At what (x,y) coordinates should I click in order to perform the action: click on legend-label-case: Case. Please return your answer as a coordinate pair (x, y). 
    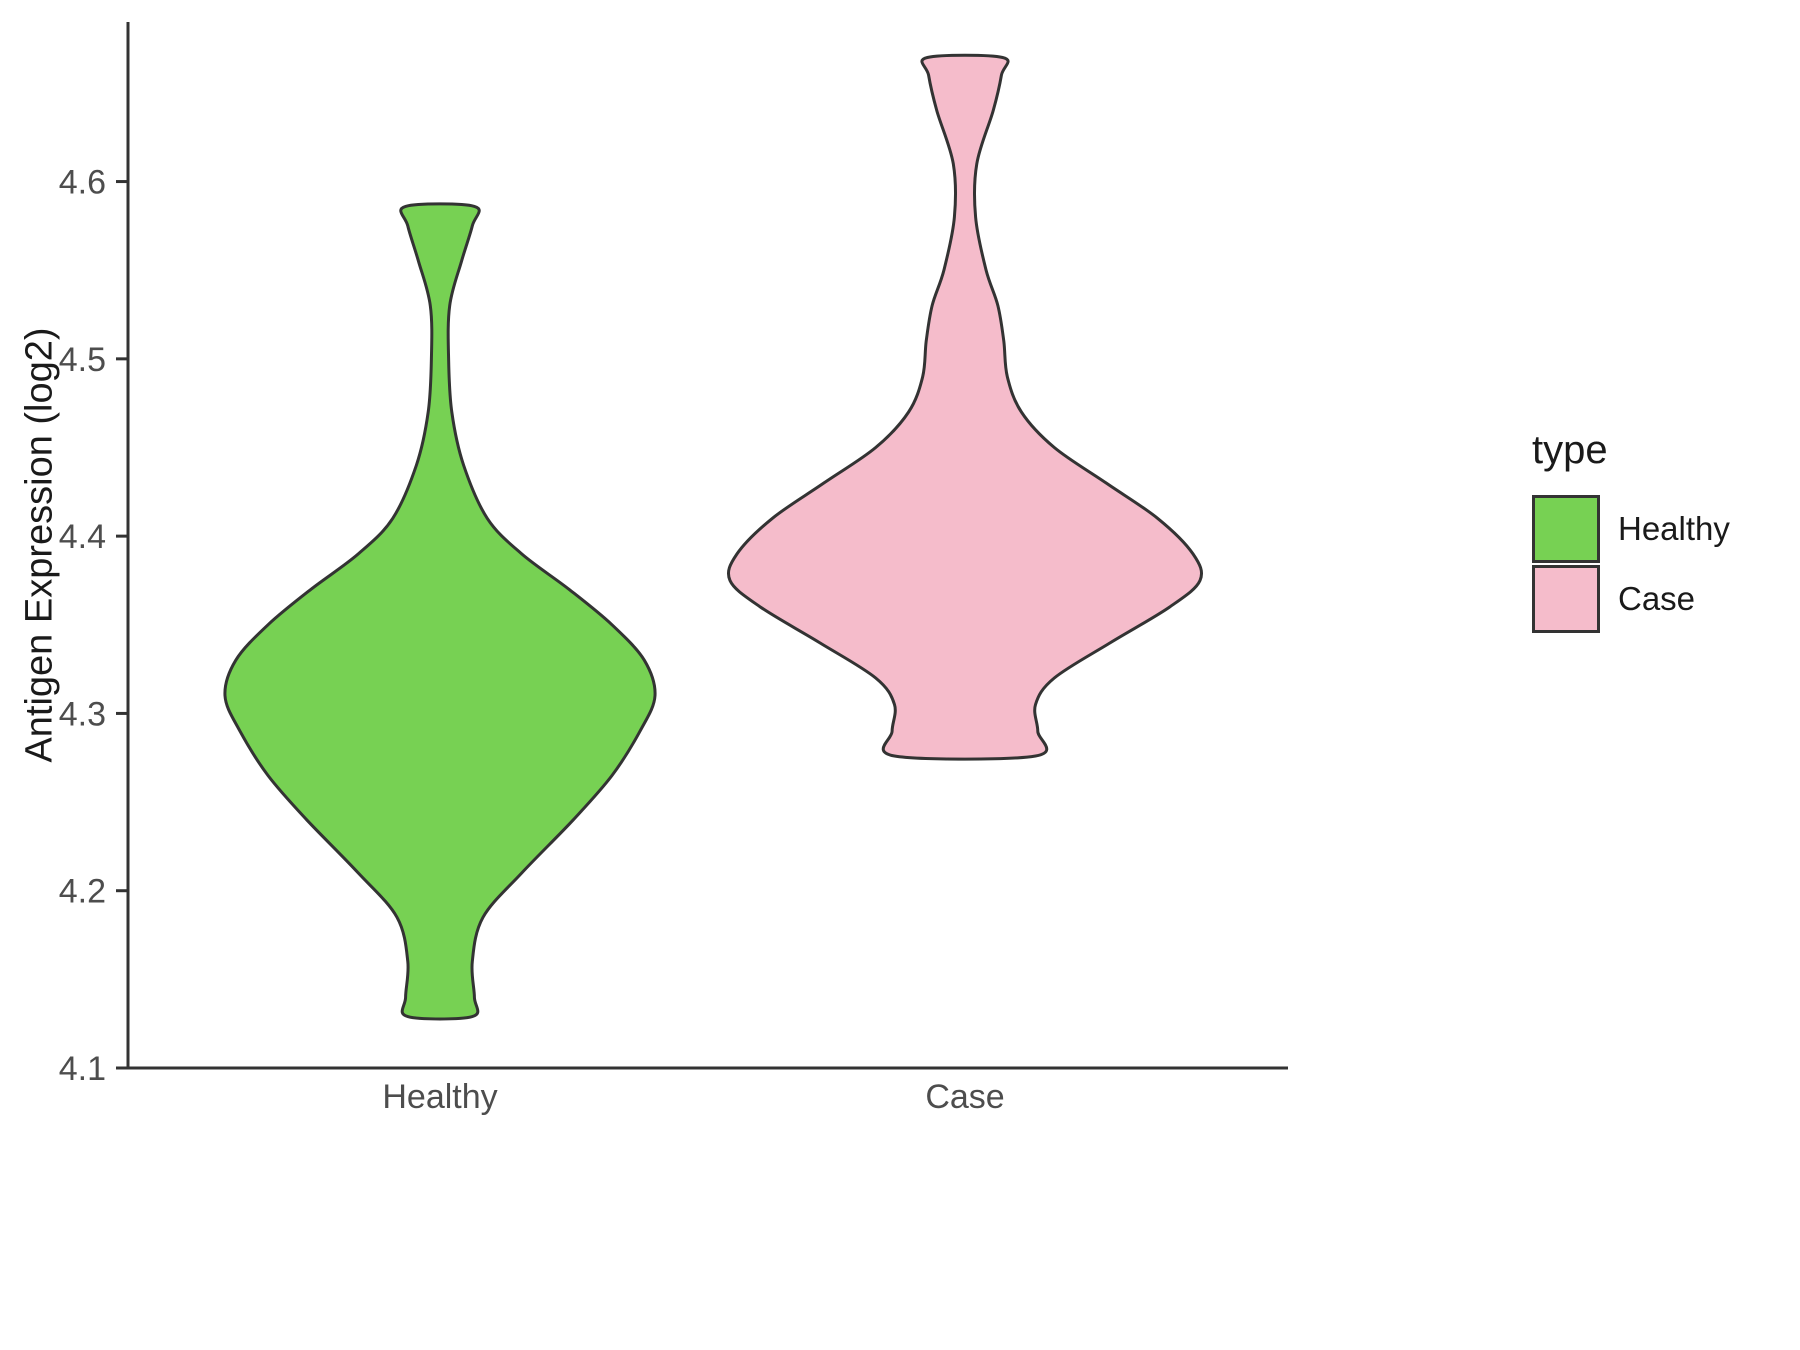
    Looking at the image, I should click on (1657, 598).